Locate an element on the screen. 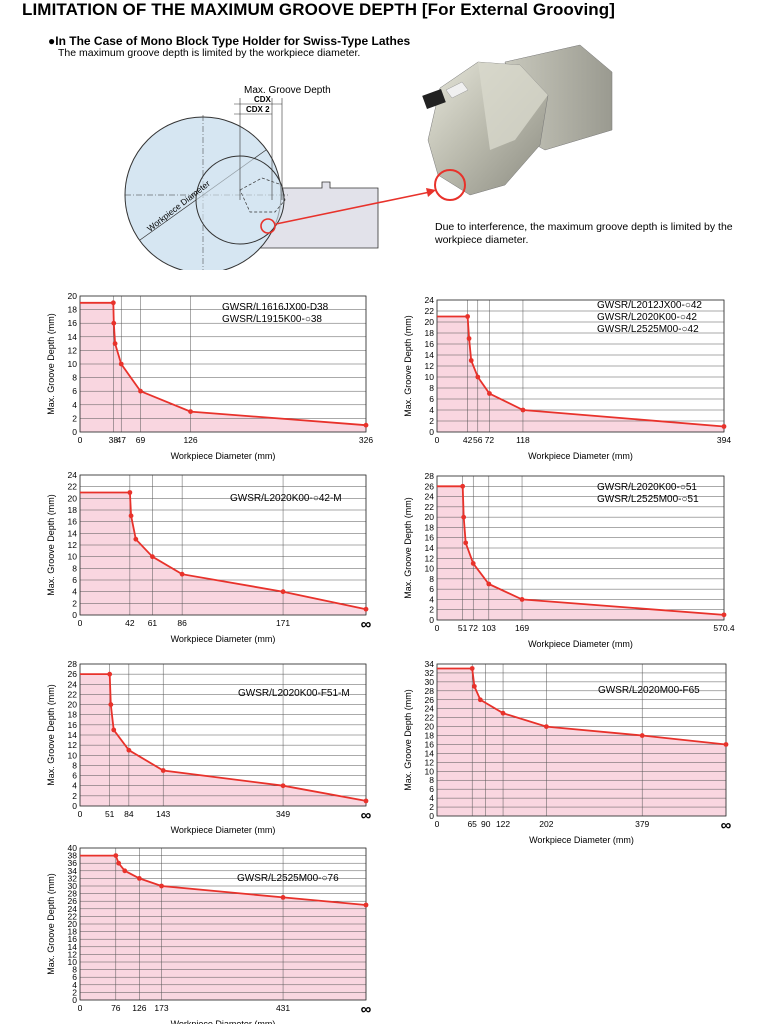  x-tick-label: 72 is located at coordinates (490, 440).